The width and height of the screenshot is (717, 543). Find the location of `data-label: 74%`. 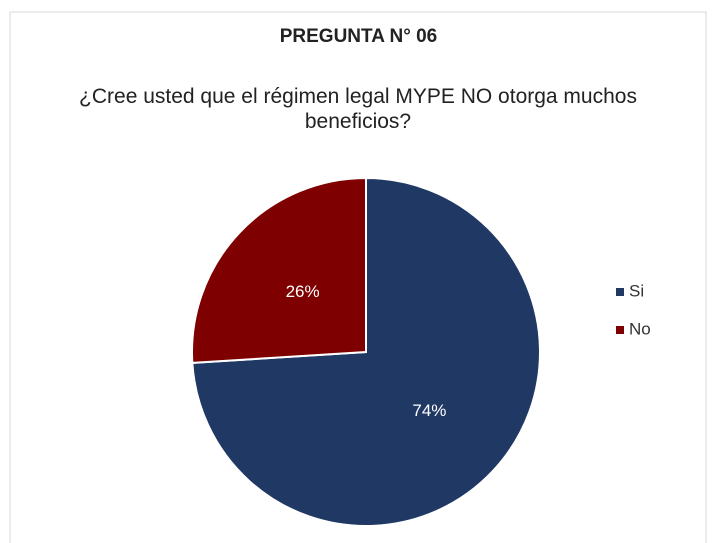

data-label: 74% is located at coordinates (429, 410).